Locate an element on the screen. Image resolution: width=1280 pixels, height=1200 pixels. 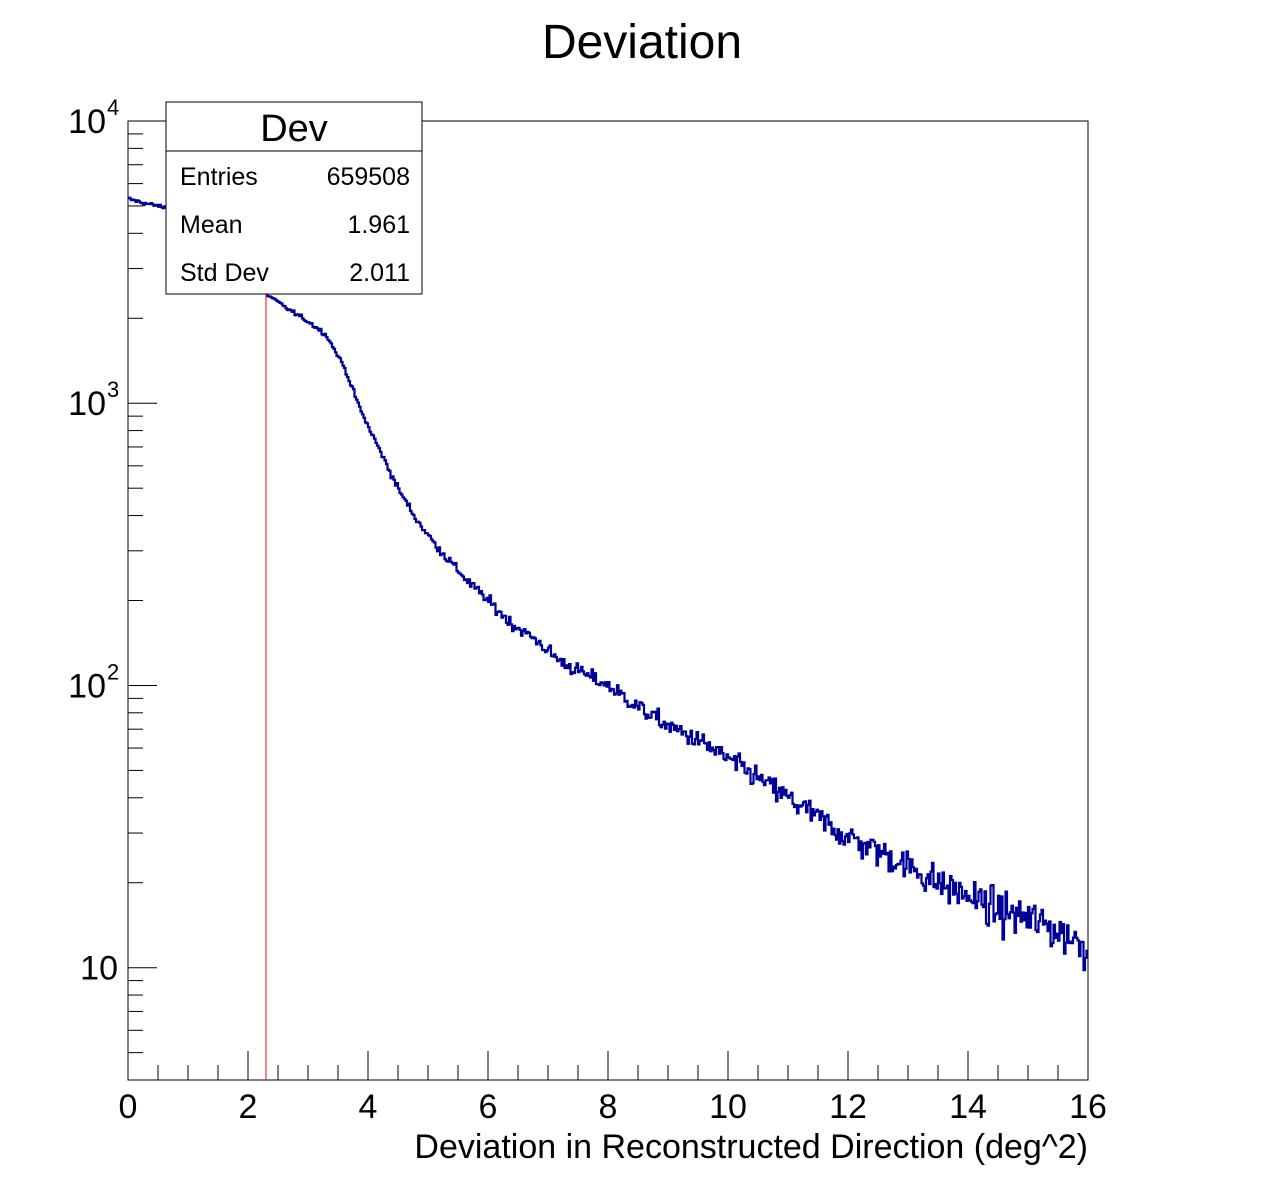
x-tick-label: 14 is located at coordinates (968, 1107).